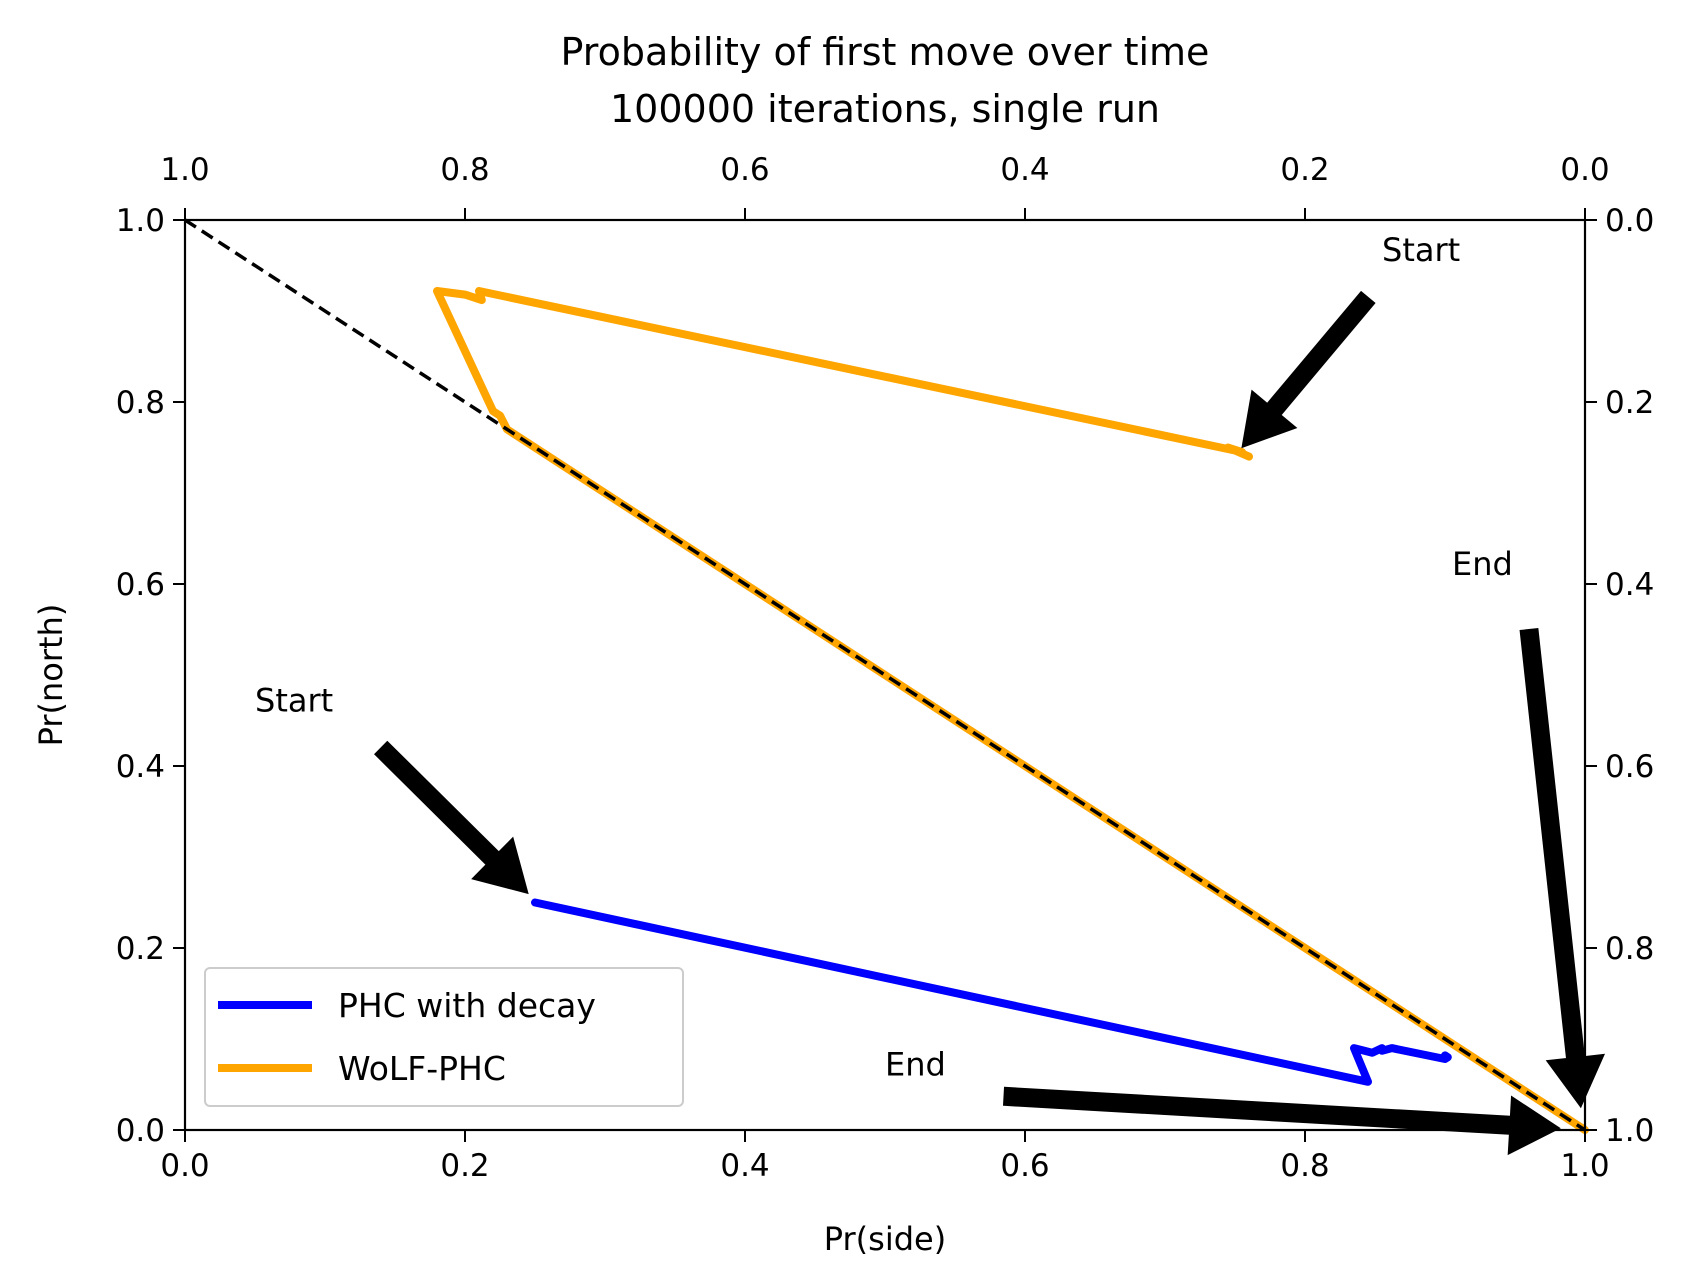 This screenshot has width=1704, height=1285. I want to click on top-tick-label: 1.0, so click(184, 170).